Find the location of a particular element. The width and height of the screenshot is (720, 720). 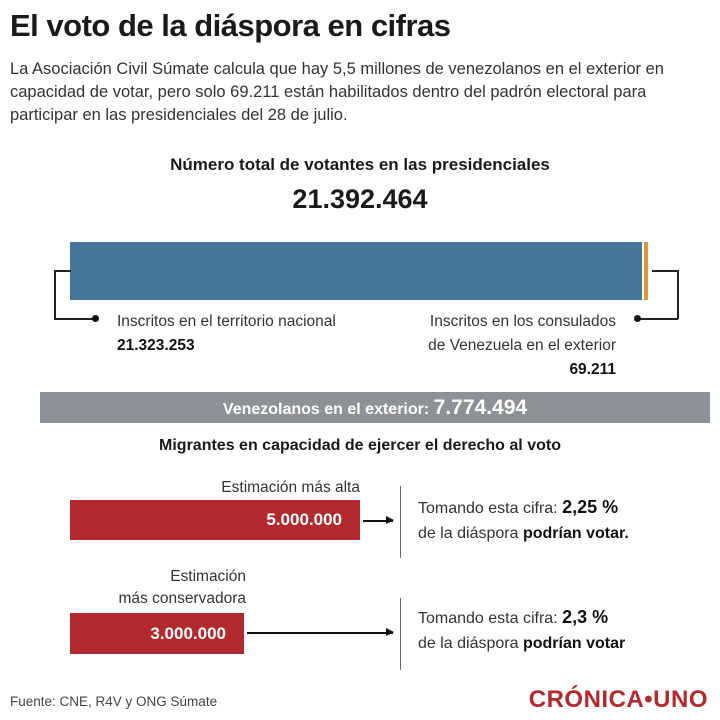

band-value: 7.774.494 is located at coordinates (480, 407).